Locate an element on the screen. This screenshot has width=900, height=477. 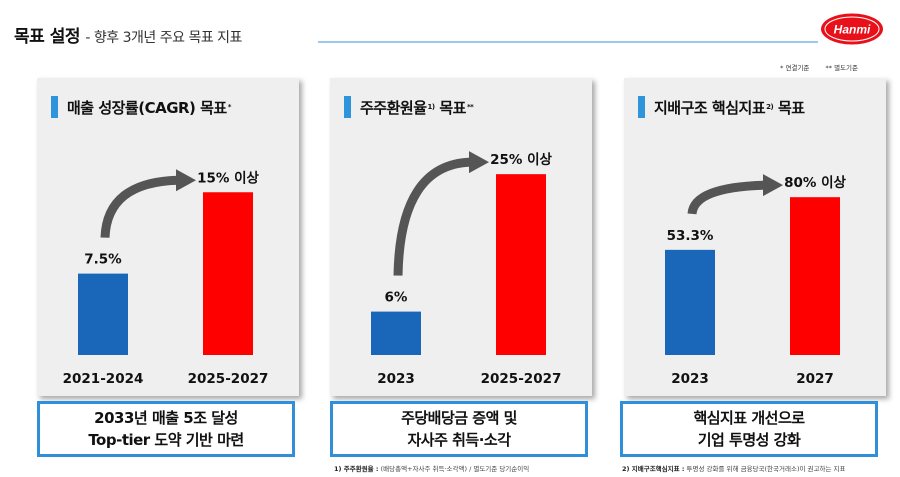
hanmi-logo: Hanmi is located at coordinates (852, 29).